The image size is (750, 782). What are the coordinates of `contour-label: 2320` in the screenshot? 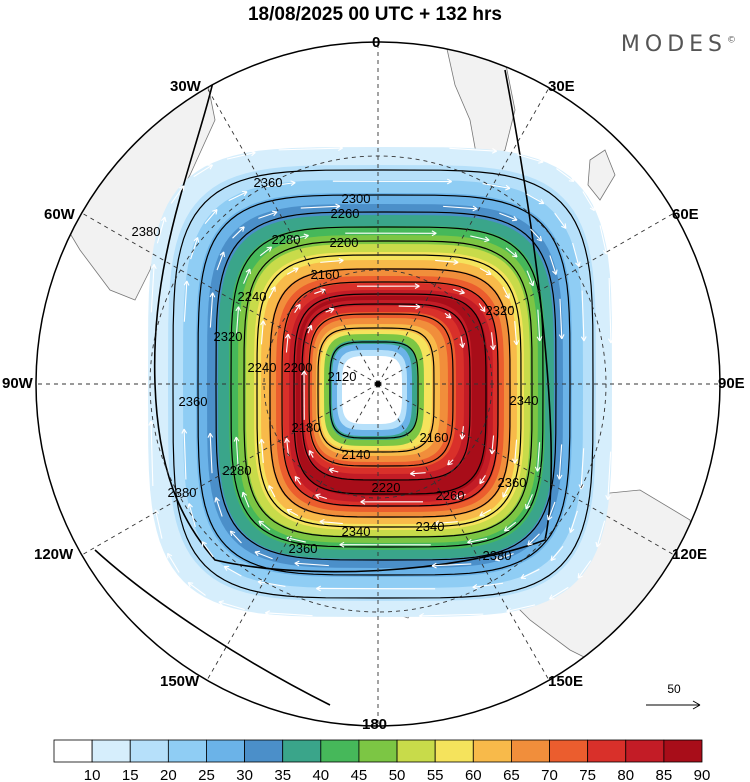 It's located at (228, 336).